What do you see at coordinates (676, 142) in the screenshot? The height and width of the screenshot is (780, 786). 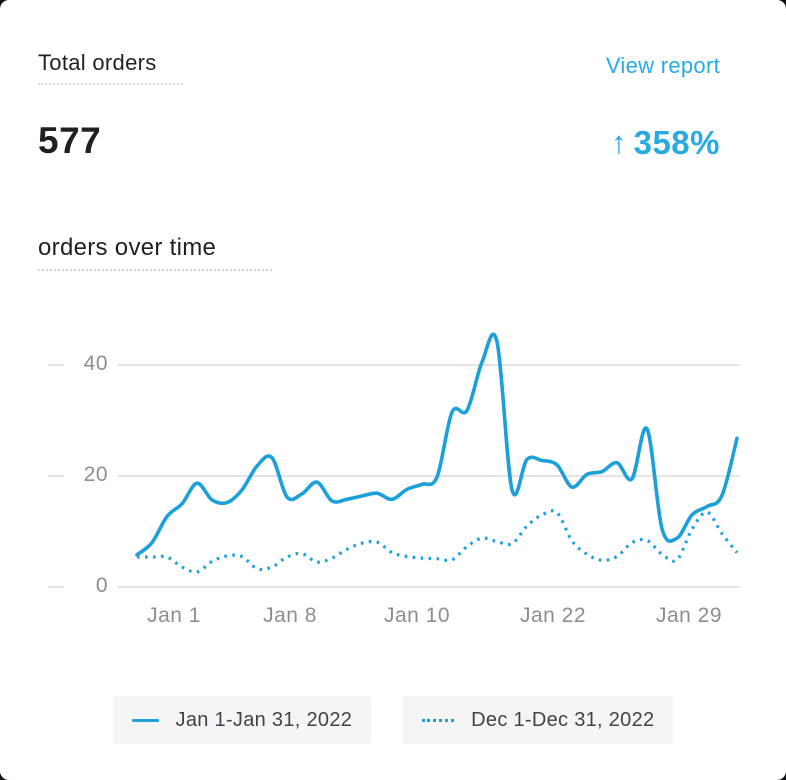 I see `delta-value: 358%` at bounding box center [676, 142].